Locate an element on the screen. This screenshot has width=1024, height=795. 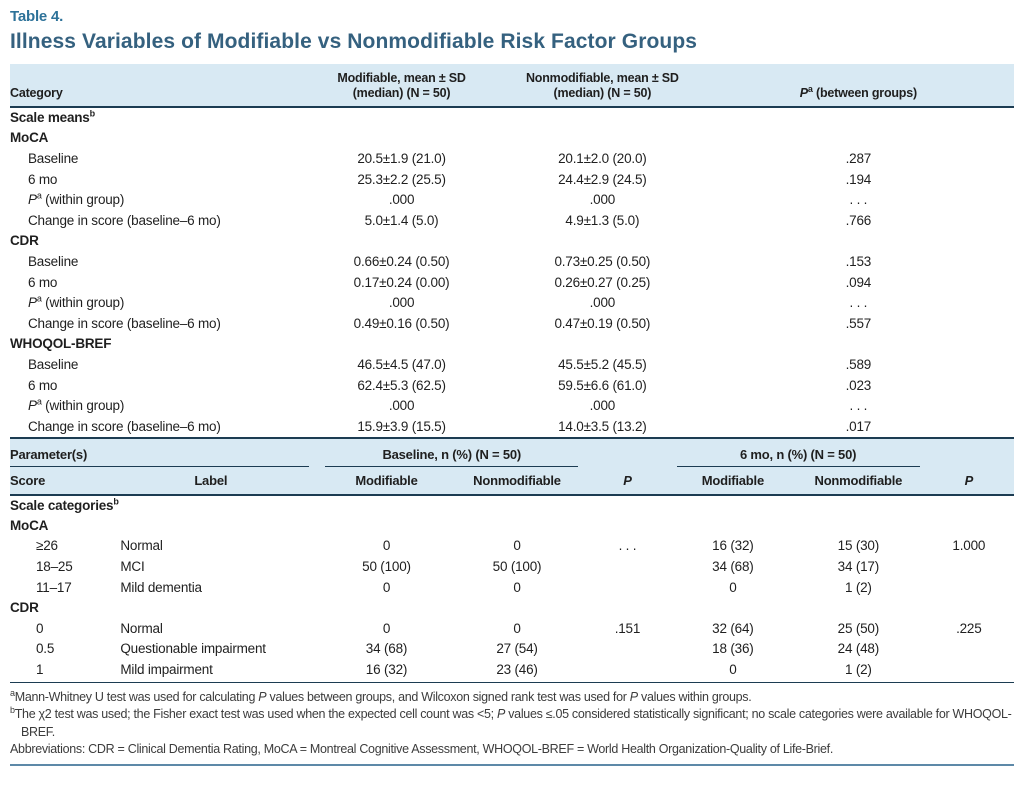
group-header-baseline: Baseline, n (%) (N = 50) is located at coordinates (452, 451).